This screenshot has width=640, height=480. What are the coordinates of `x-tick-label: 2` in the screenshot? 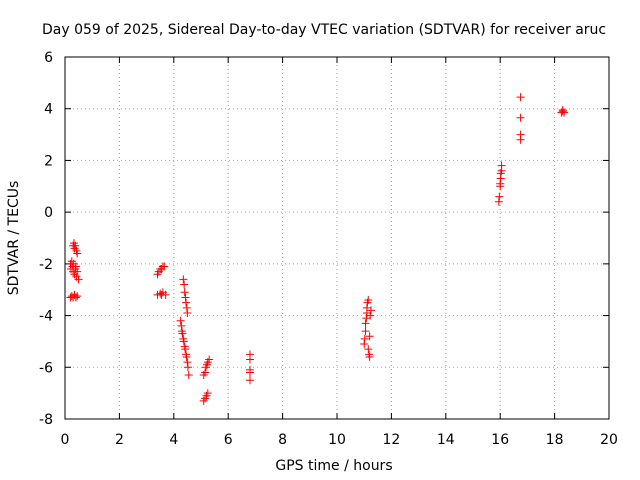 It's located at (119, 440).